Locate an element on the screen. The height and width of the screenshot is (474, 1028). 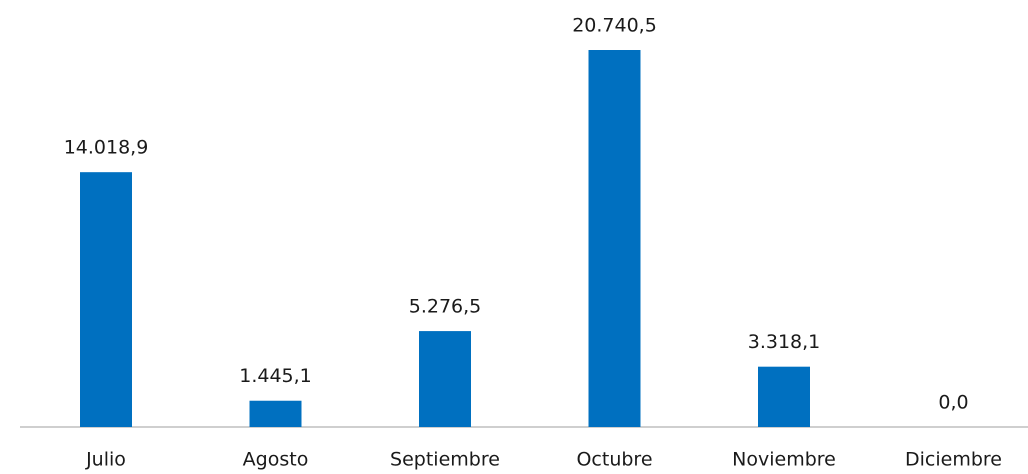
value-label: 5.276,5 is located at coordinates (445, 307).